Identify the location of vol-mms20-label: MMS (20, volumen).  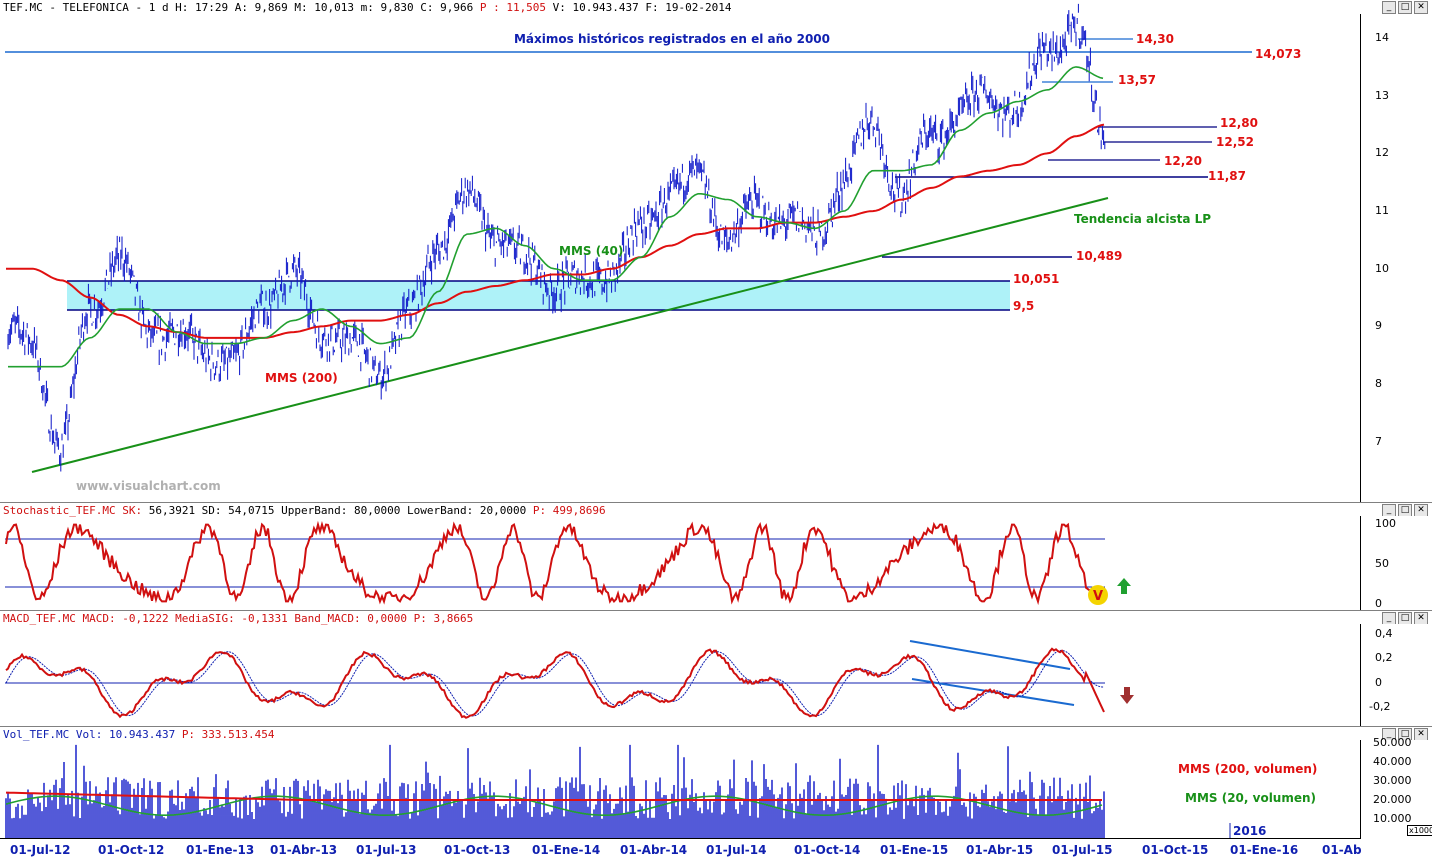
(1250, 798).